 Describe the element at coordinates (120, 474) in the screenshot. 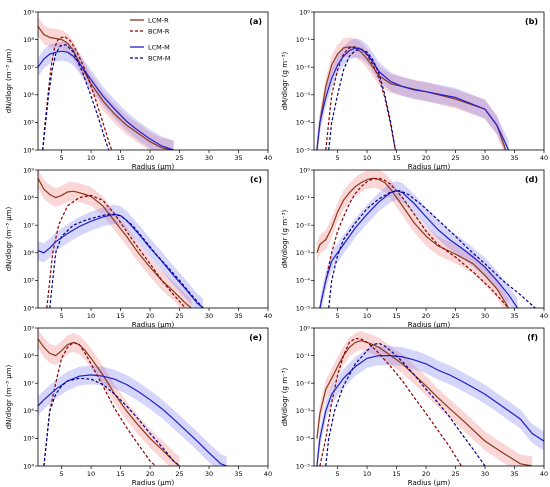

I see `panel-e-xtick-label: 15` at that location.